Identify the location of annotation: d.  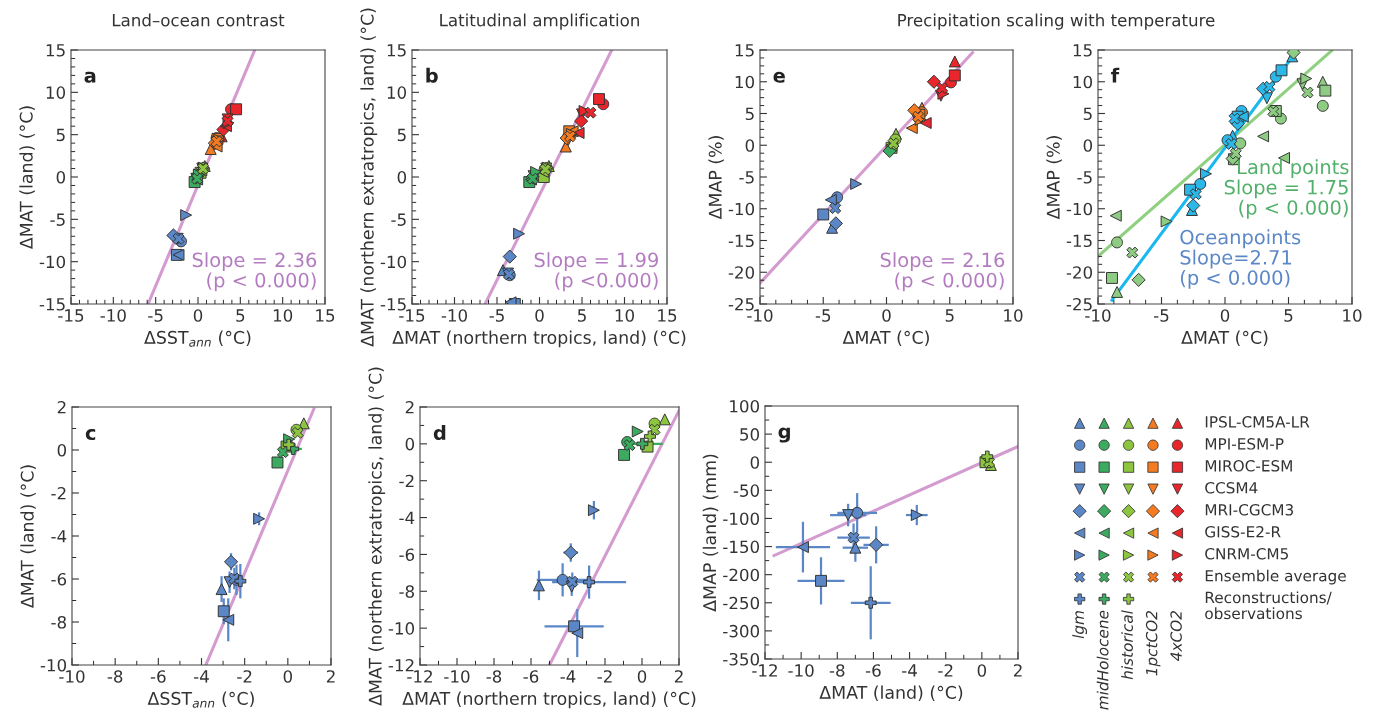
(439, 433).